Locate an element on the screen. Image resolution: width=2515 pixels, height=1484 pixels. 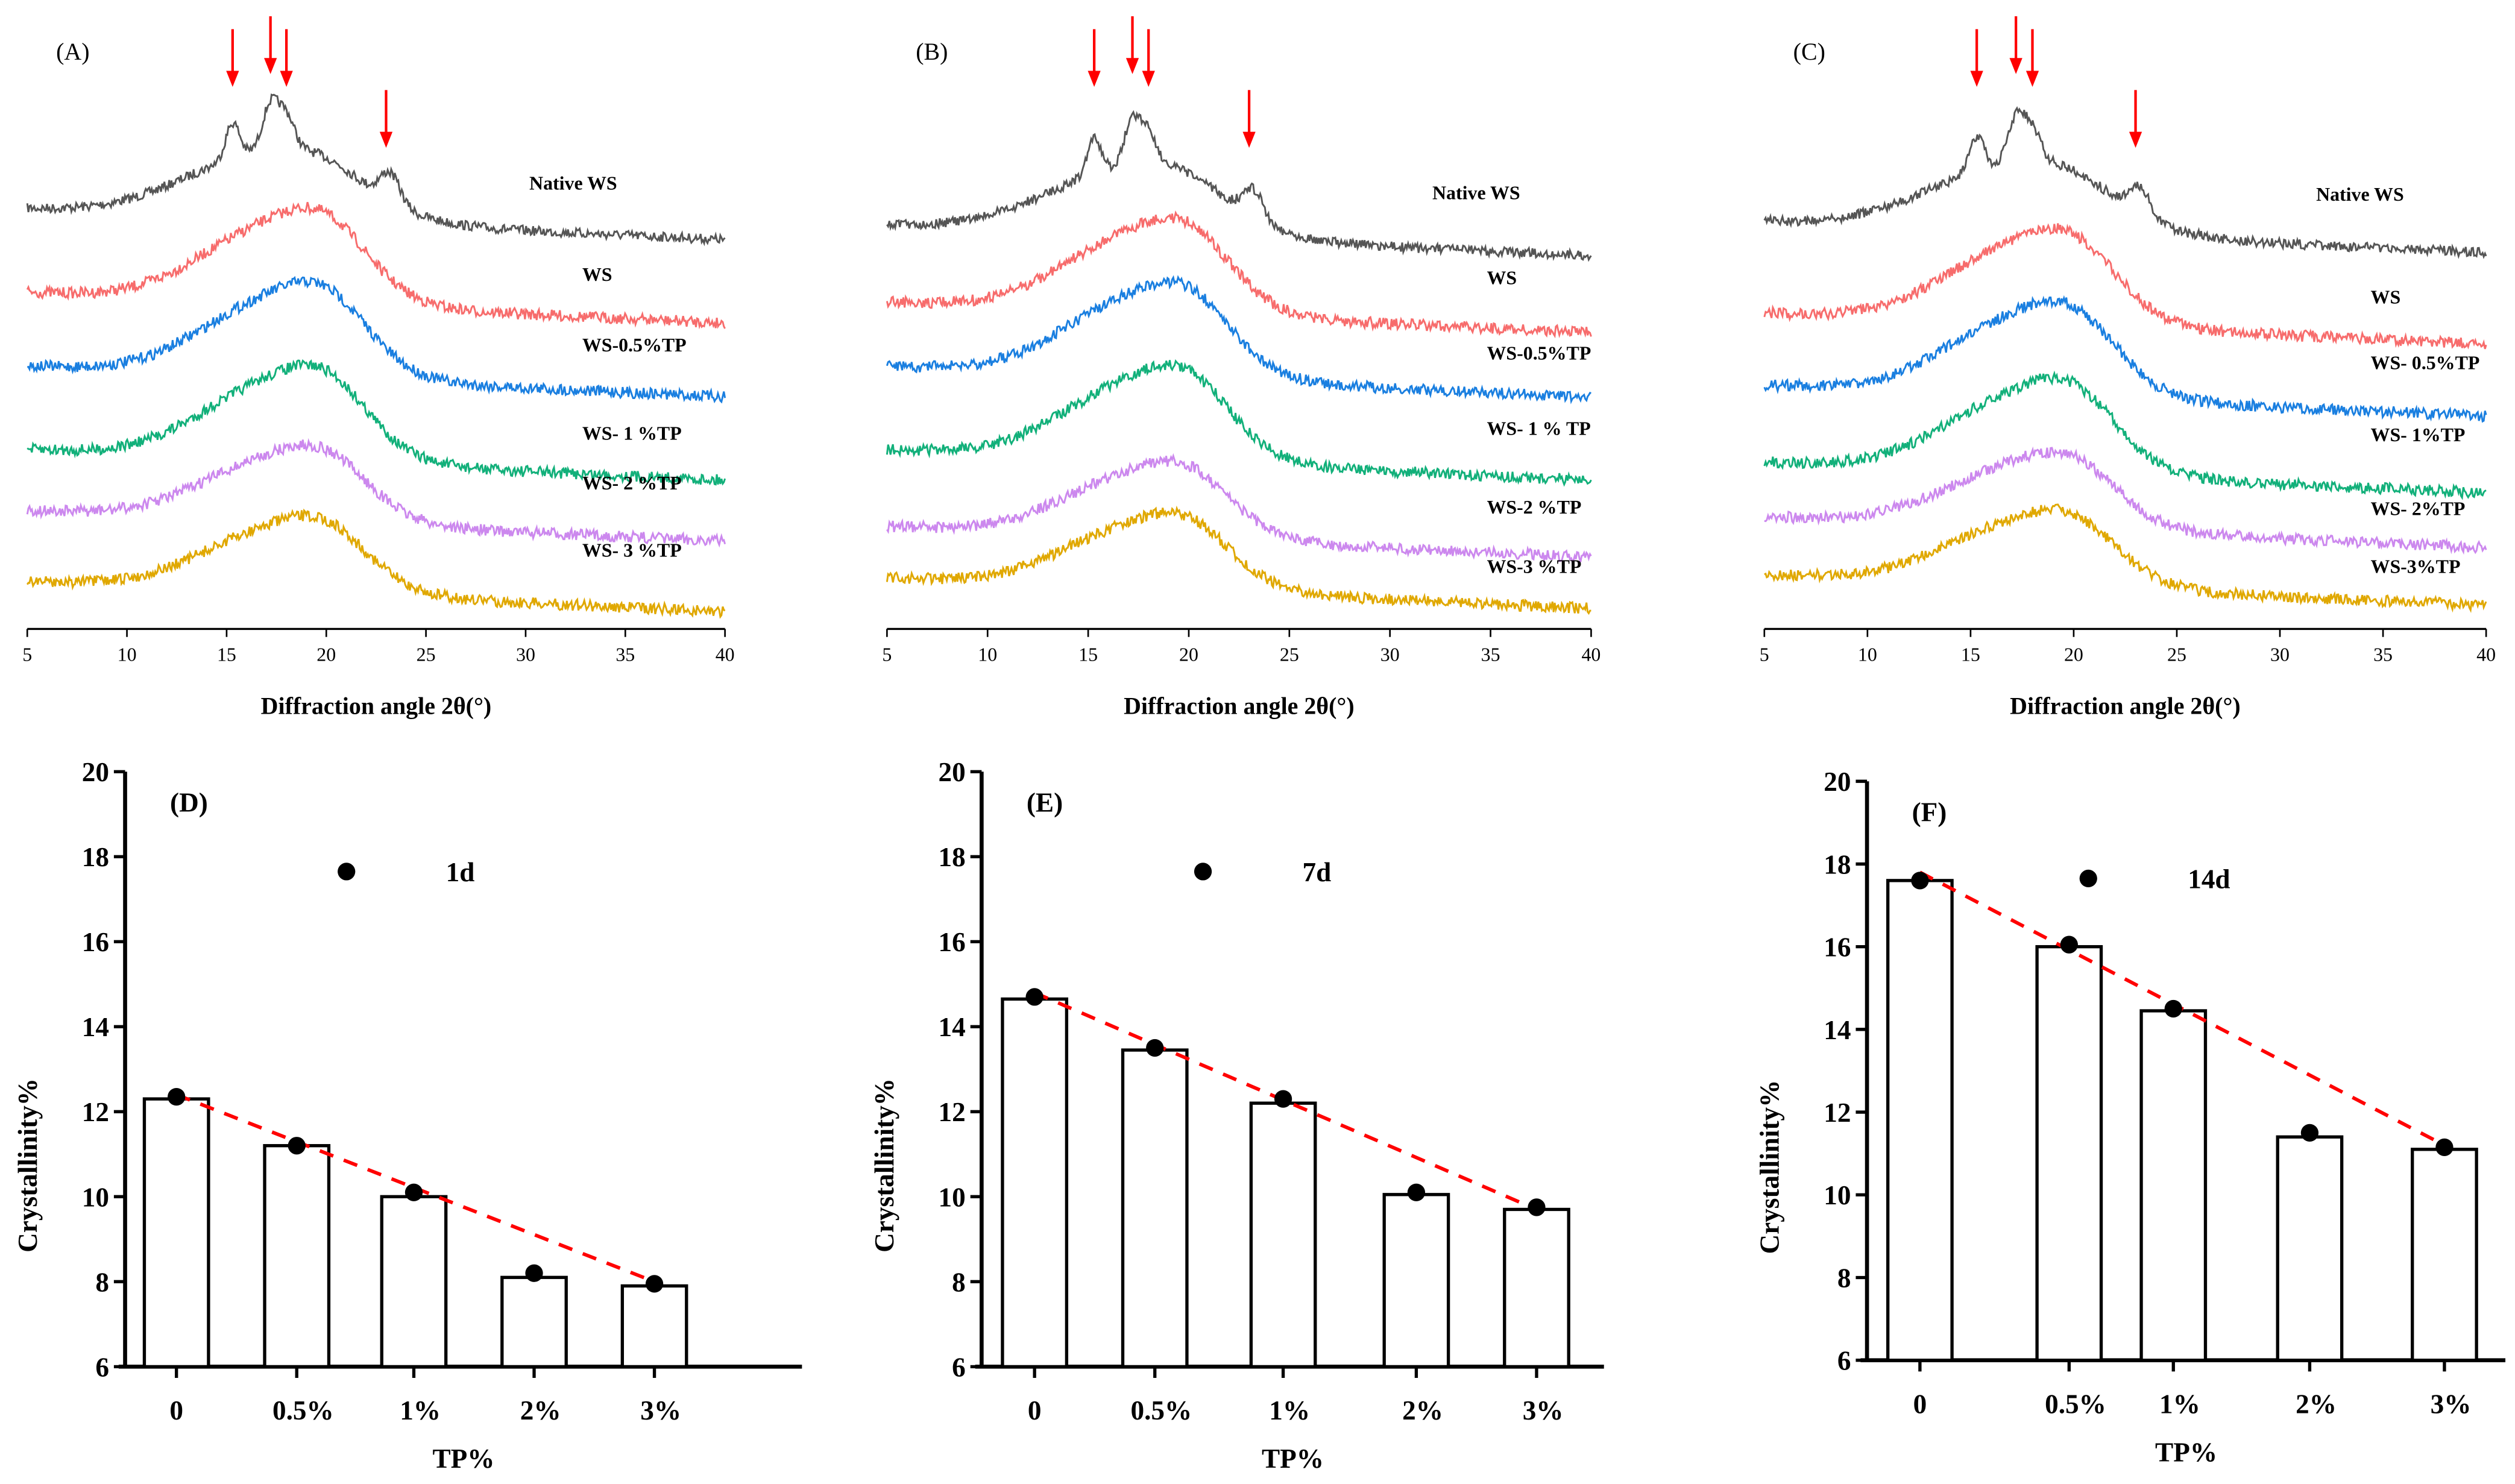
panel-label: (B) is located at coordinates (932, 51).